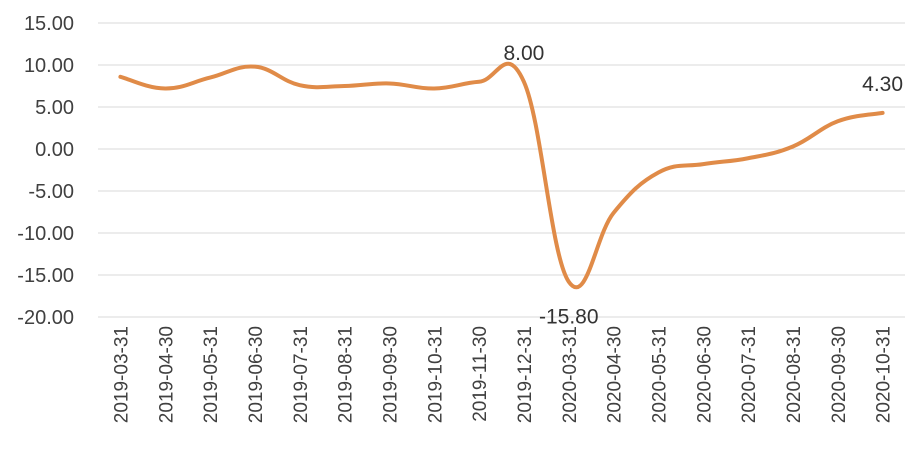 This screenshot has height=476, width=922. I want to click on x-tick-label: 2020-04-30, so click(615, 374).